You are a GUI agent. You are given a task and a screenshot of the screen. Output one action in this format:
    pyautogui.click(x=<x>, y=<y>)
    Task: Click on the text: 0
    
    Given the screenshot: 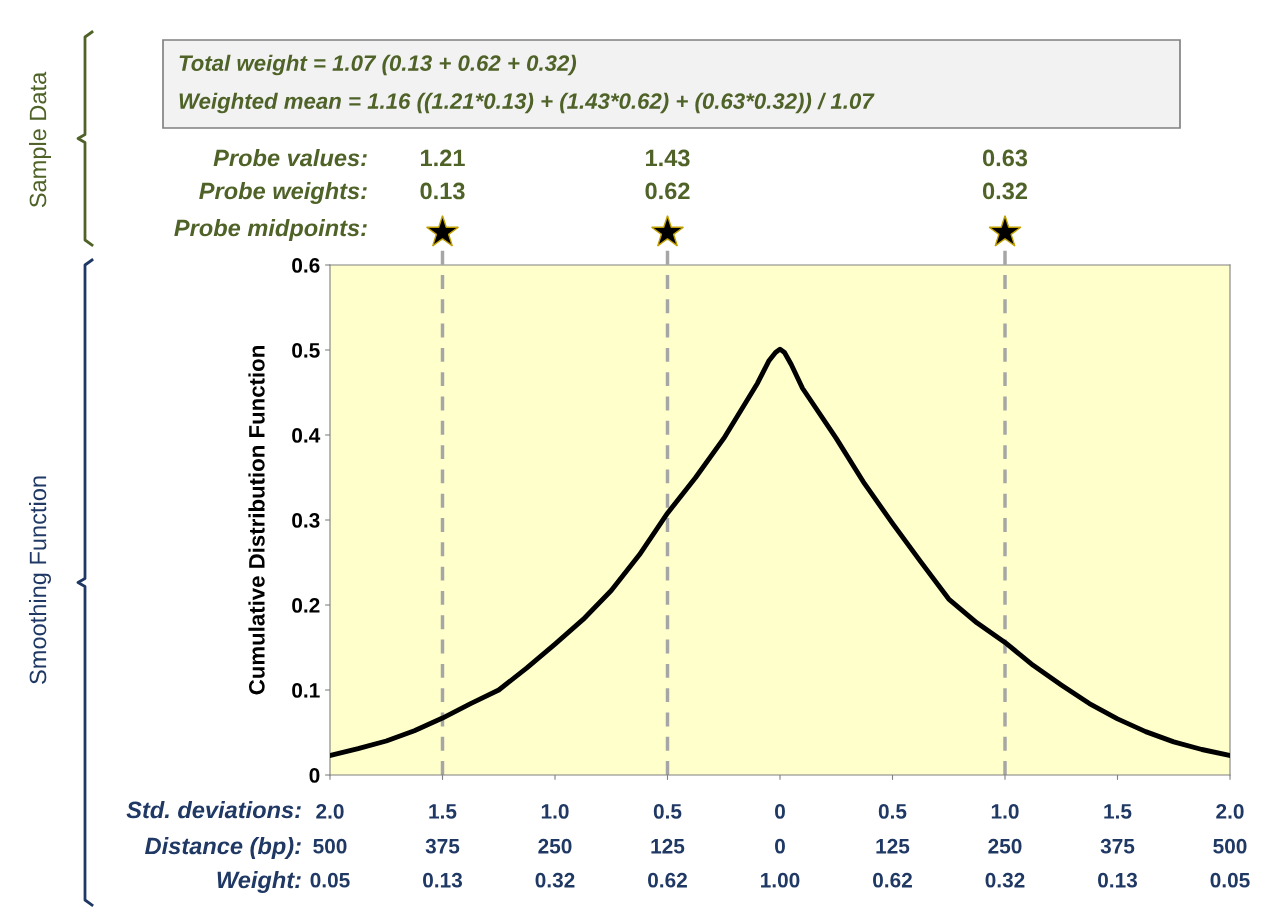 What is the action you would take?
    pyautogui.click(x=780, y=846)
    